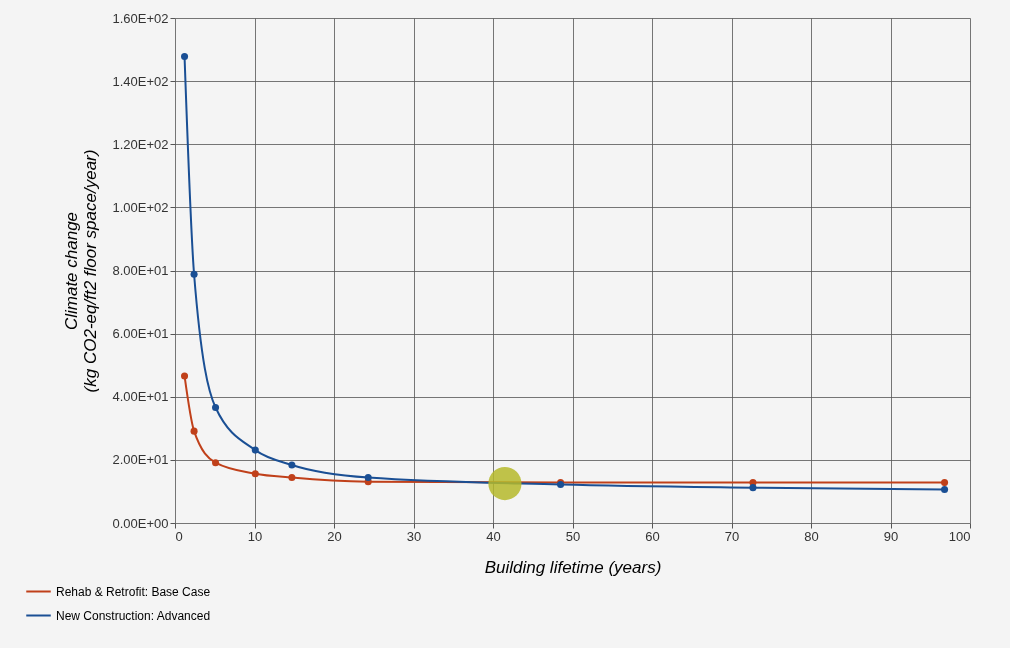 The width and height of the screenshot is (1027, 662). What do you see at coordinates (140, 18) in the screenshot?
I see `y-tick-label: 1.60E+02` at bounding box center [140, 18].